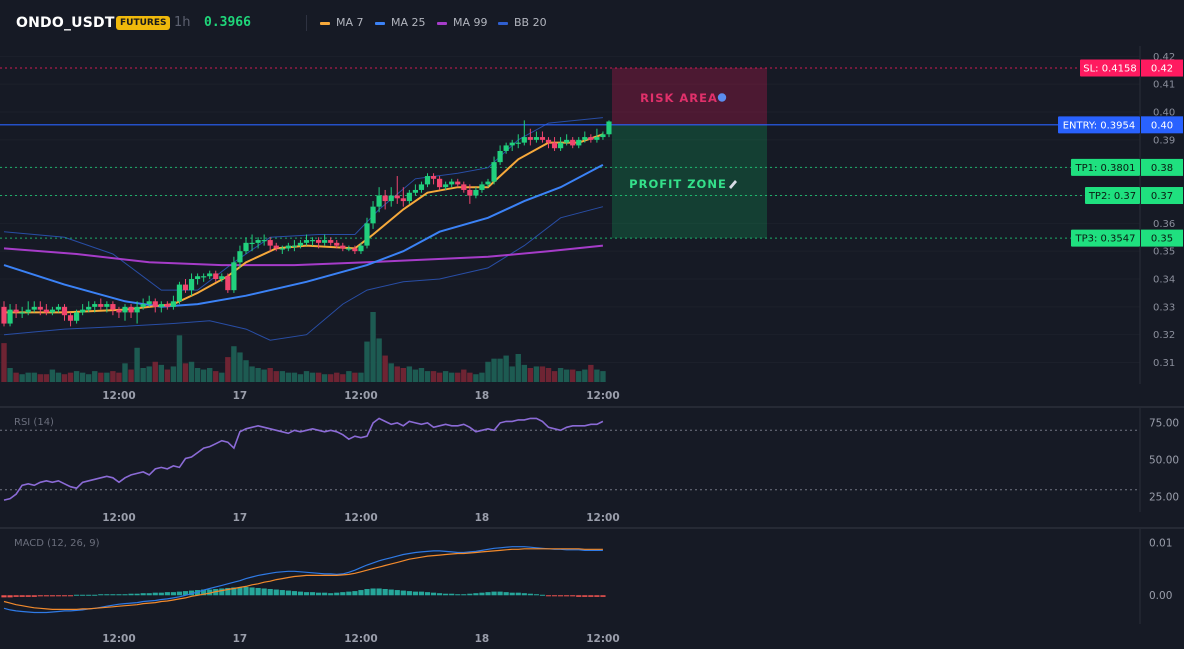 The height and width of the screenshot is (649, 1184). I want to click on symbol-title: ONDO_USDT, so click(65, 23).